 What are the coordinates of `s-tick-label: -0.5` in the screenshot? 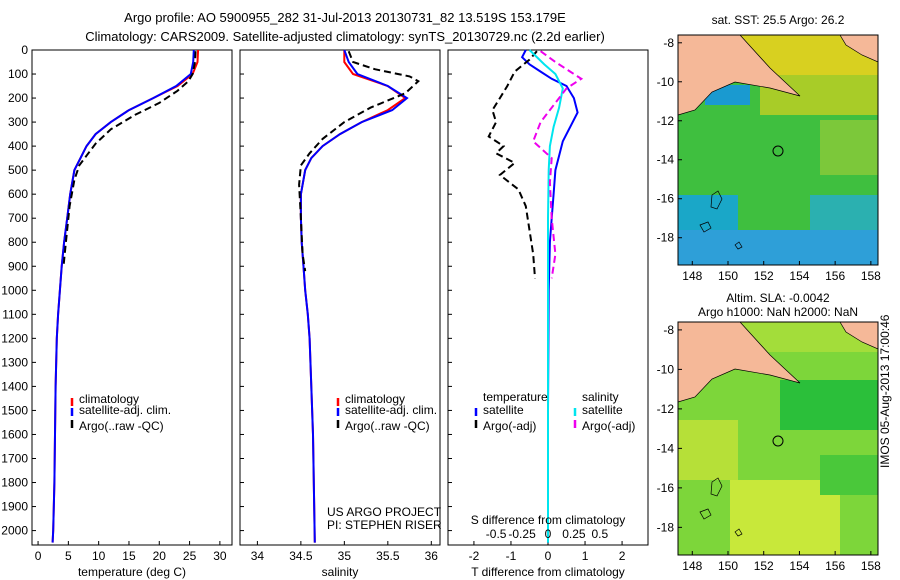 It's located at (496, 534).